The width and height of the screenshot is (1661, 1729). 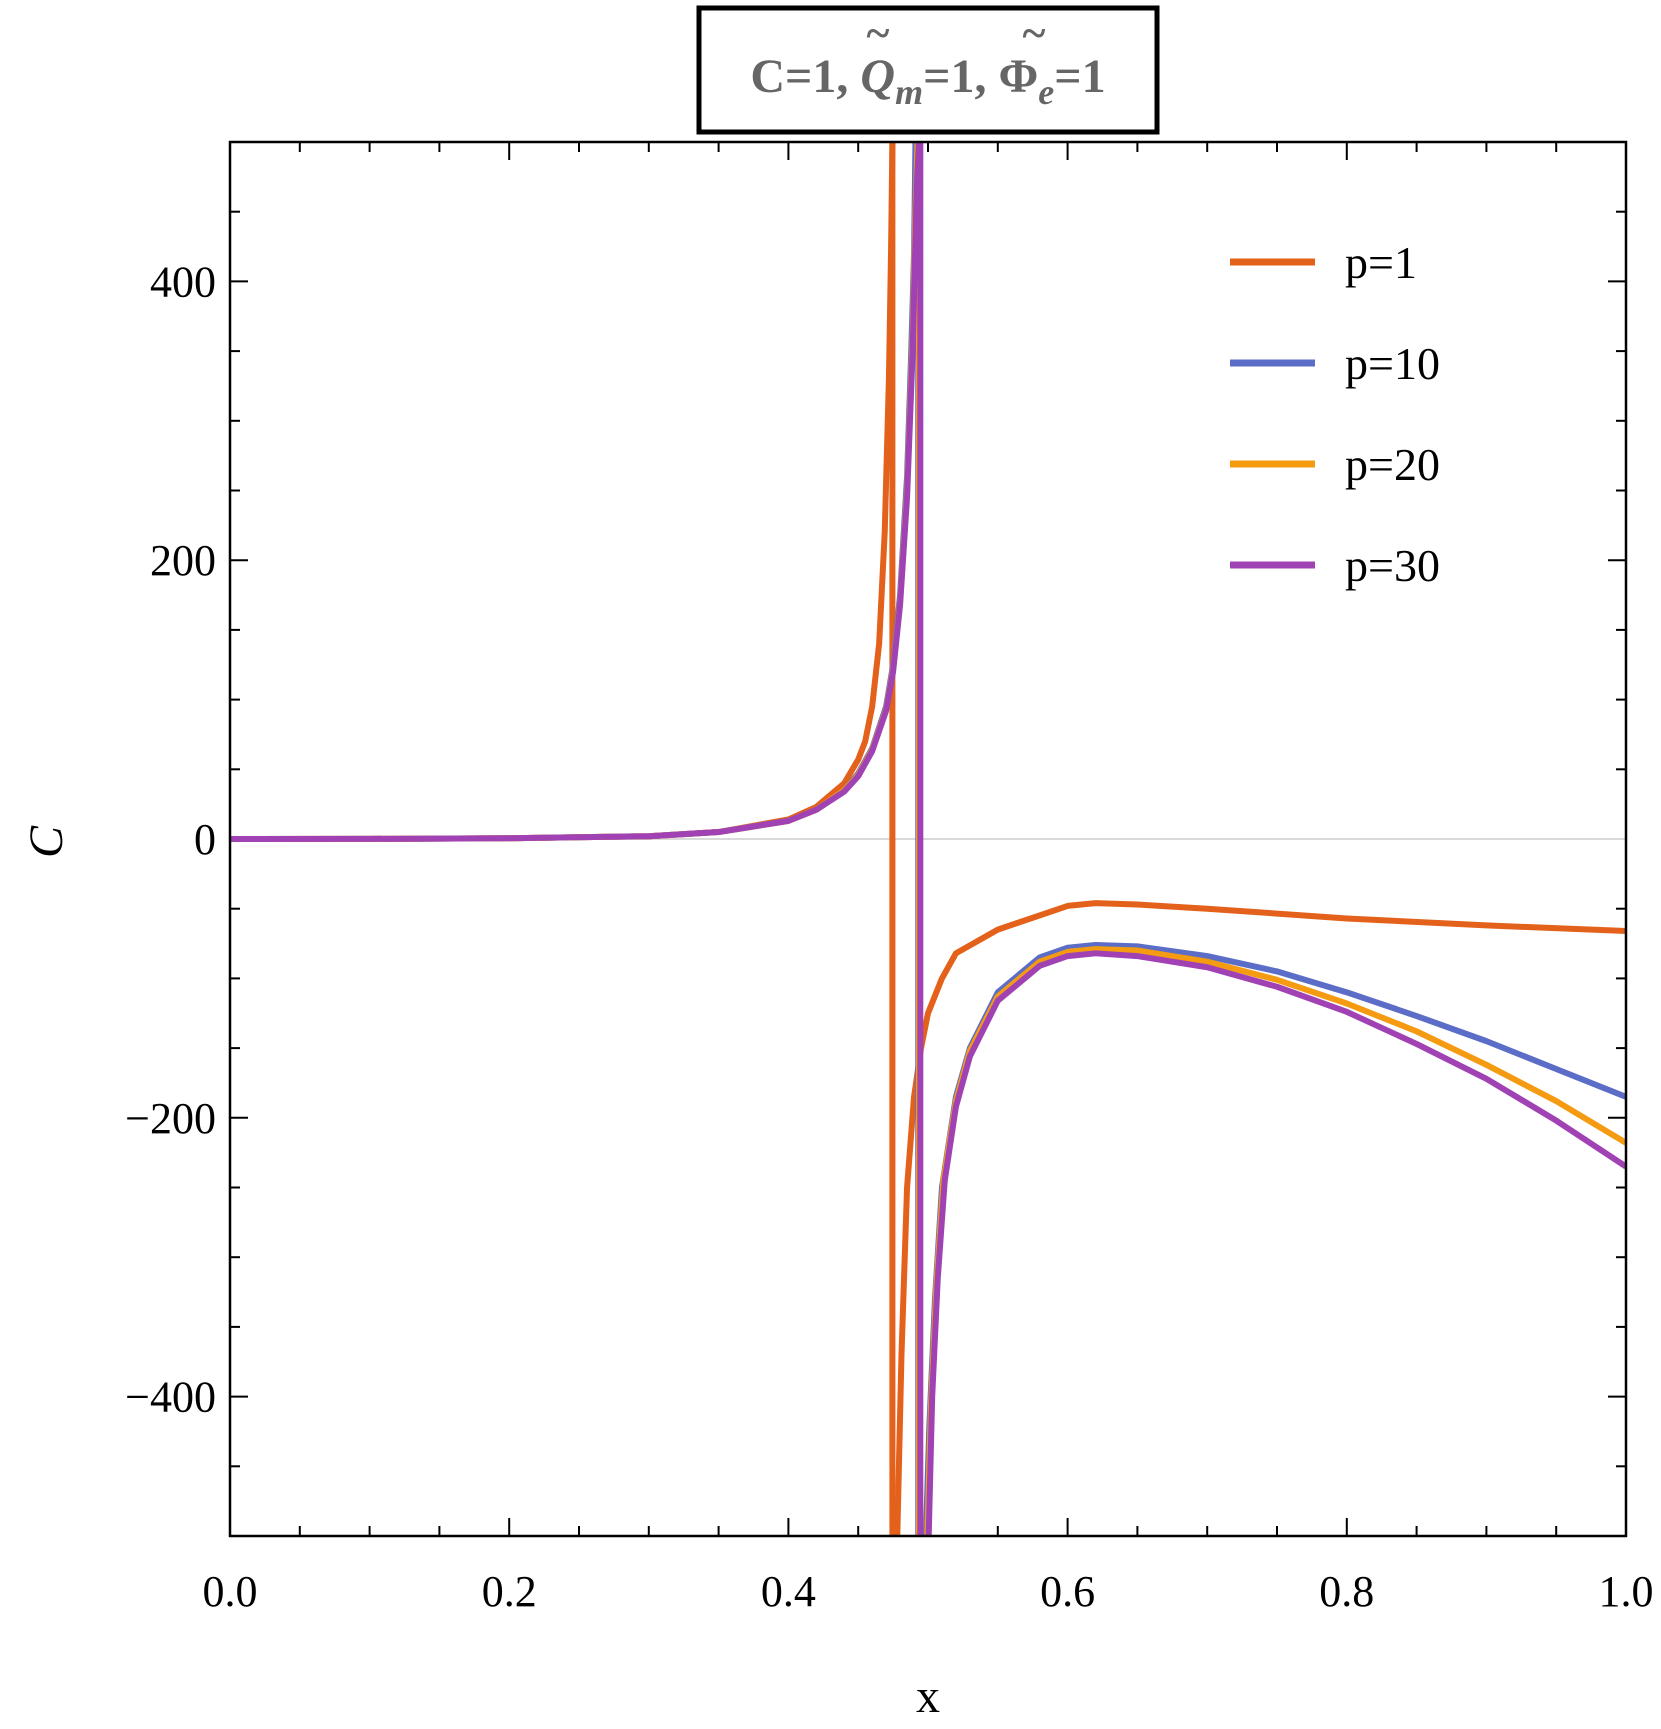 What do you see at coordinates (1392, 565) in the screenshot?
I see `legend-label: p=30` at bounding box center [1392, 565].